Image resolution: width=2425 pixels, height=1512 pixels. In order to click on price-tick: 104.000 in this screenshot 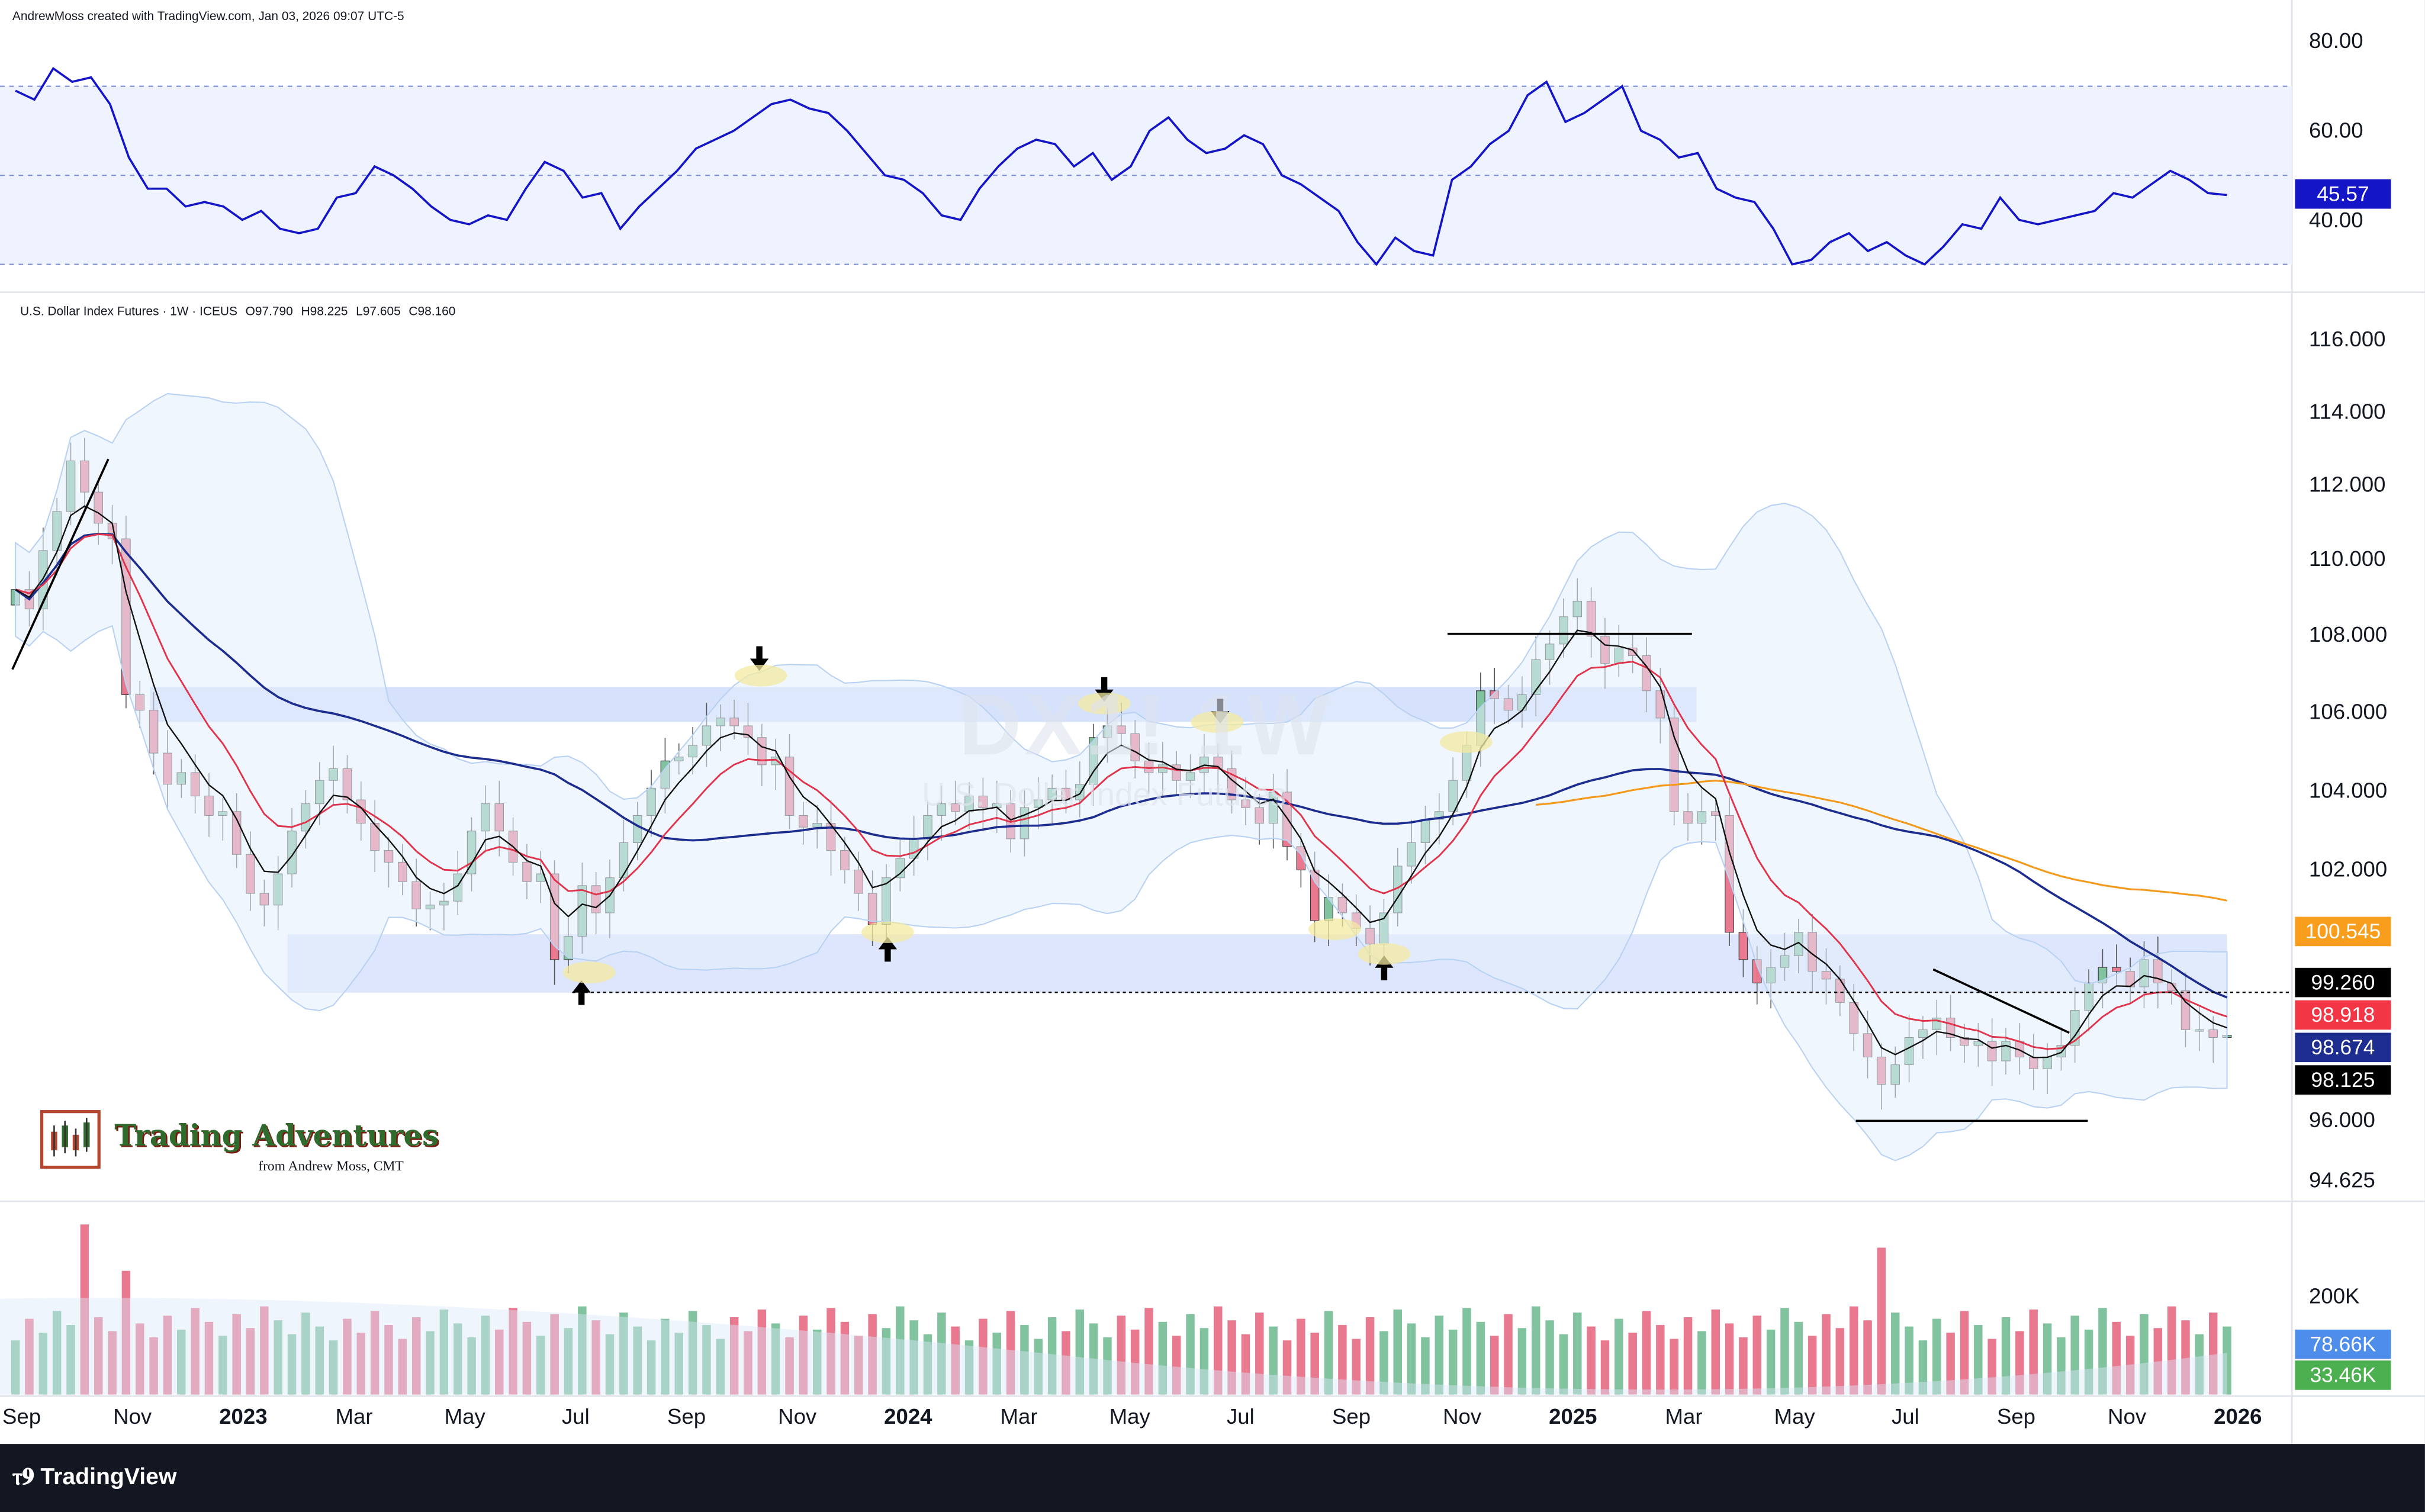, I will do `click(2348, 790)`.